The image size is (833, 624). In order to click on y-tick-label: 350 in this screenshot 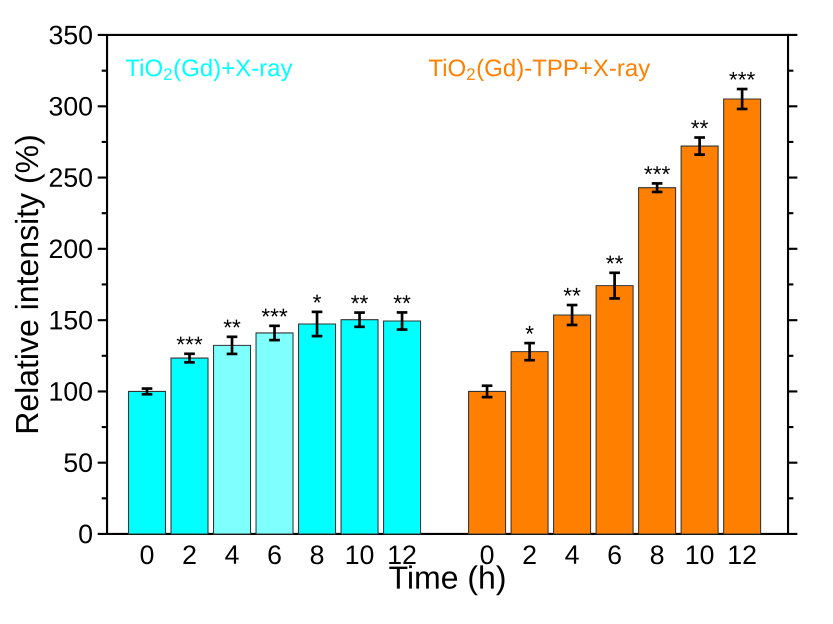, I will do `click(71, 35)`.